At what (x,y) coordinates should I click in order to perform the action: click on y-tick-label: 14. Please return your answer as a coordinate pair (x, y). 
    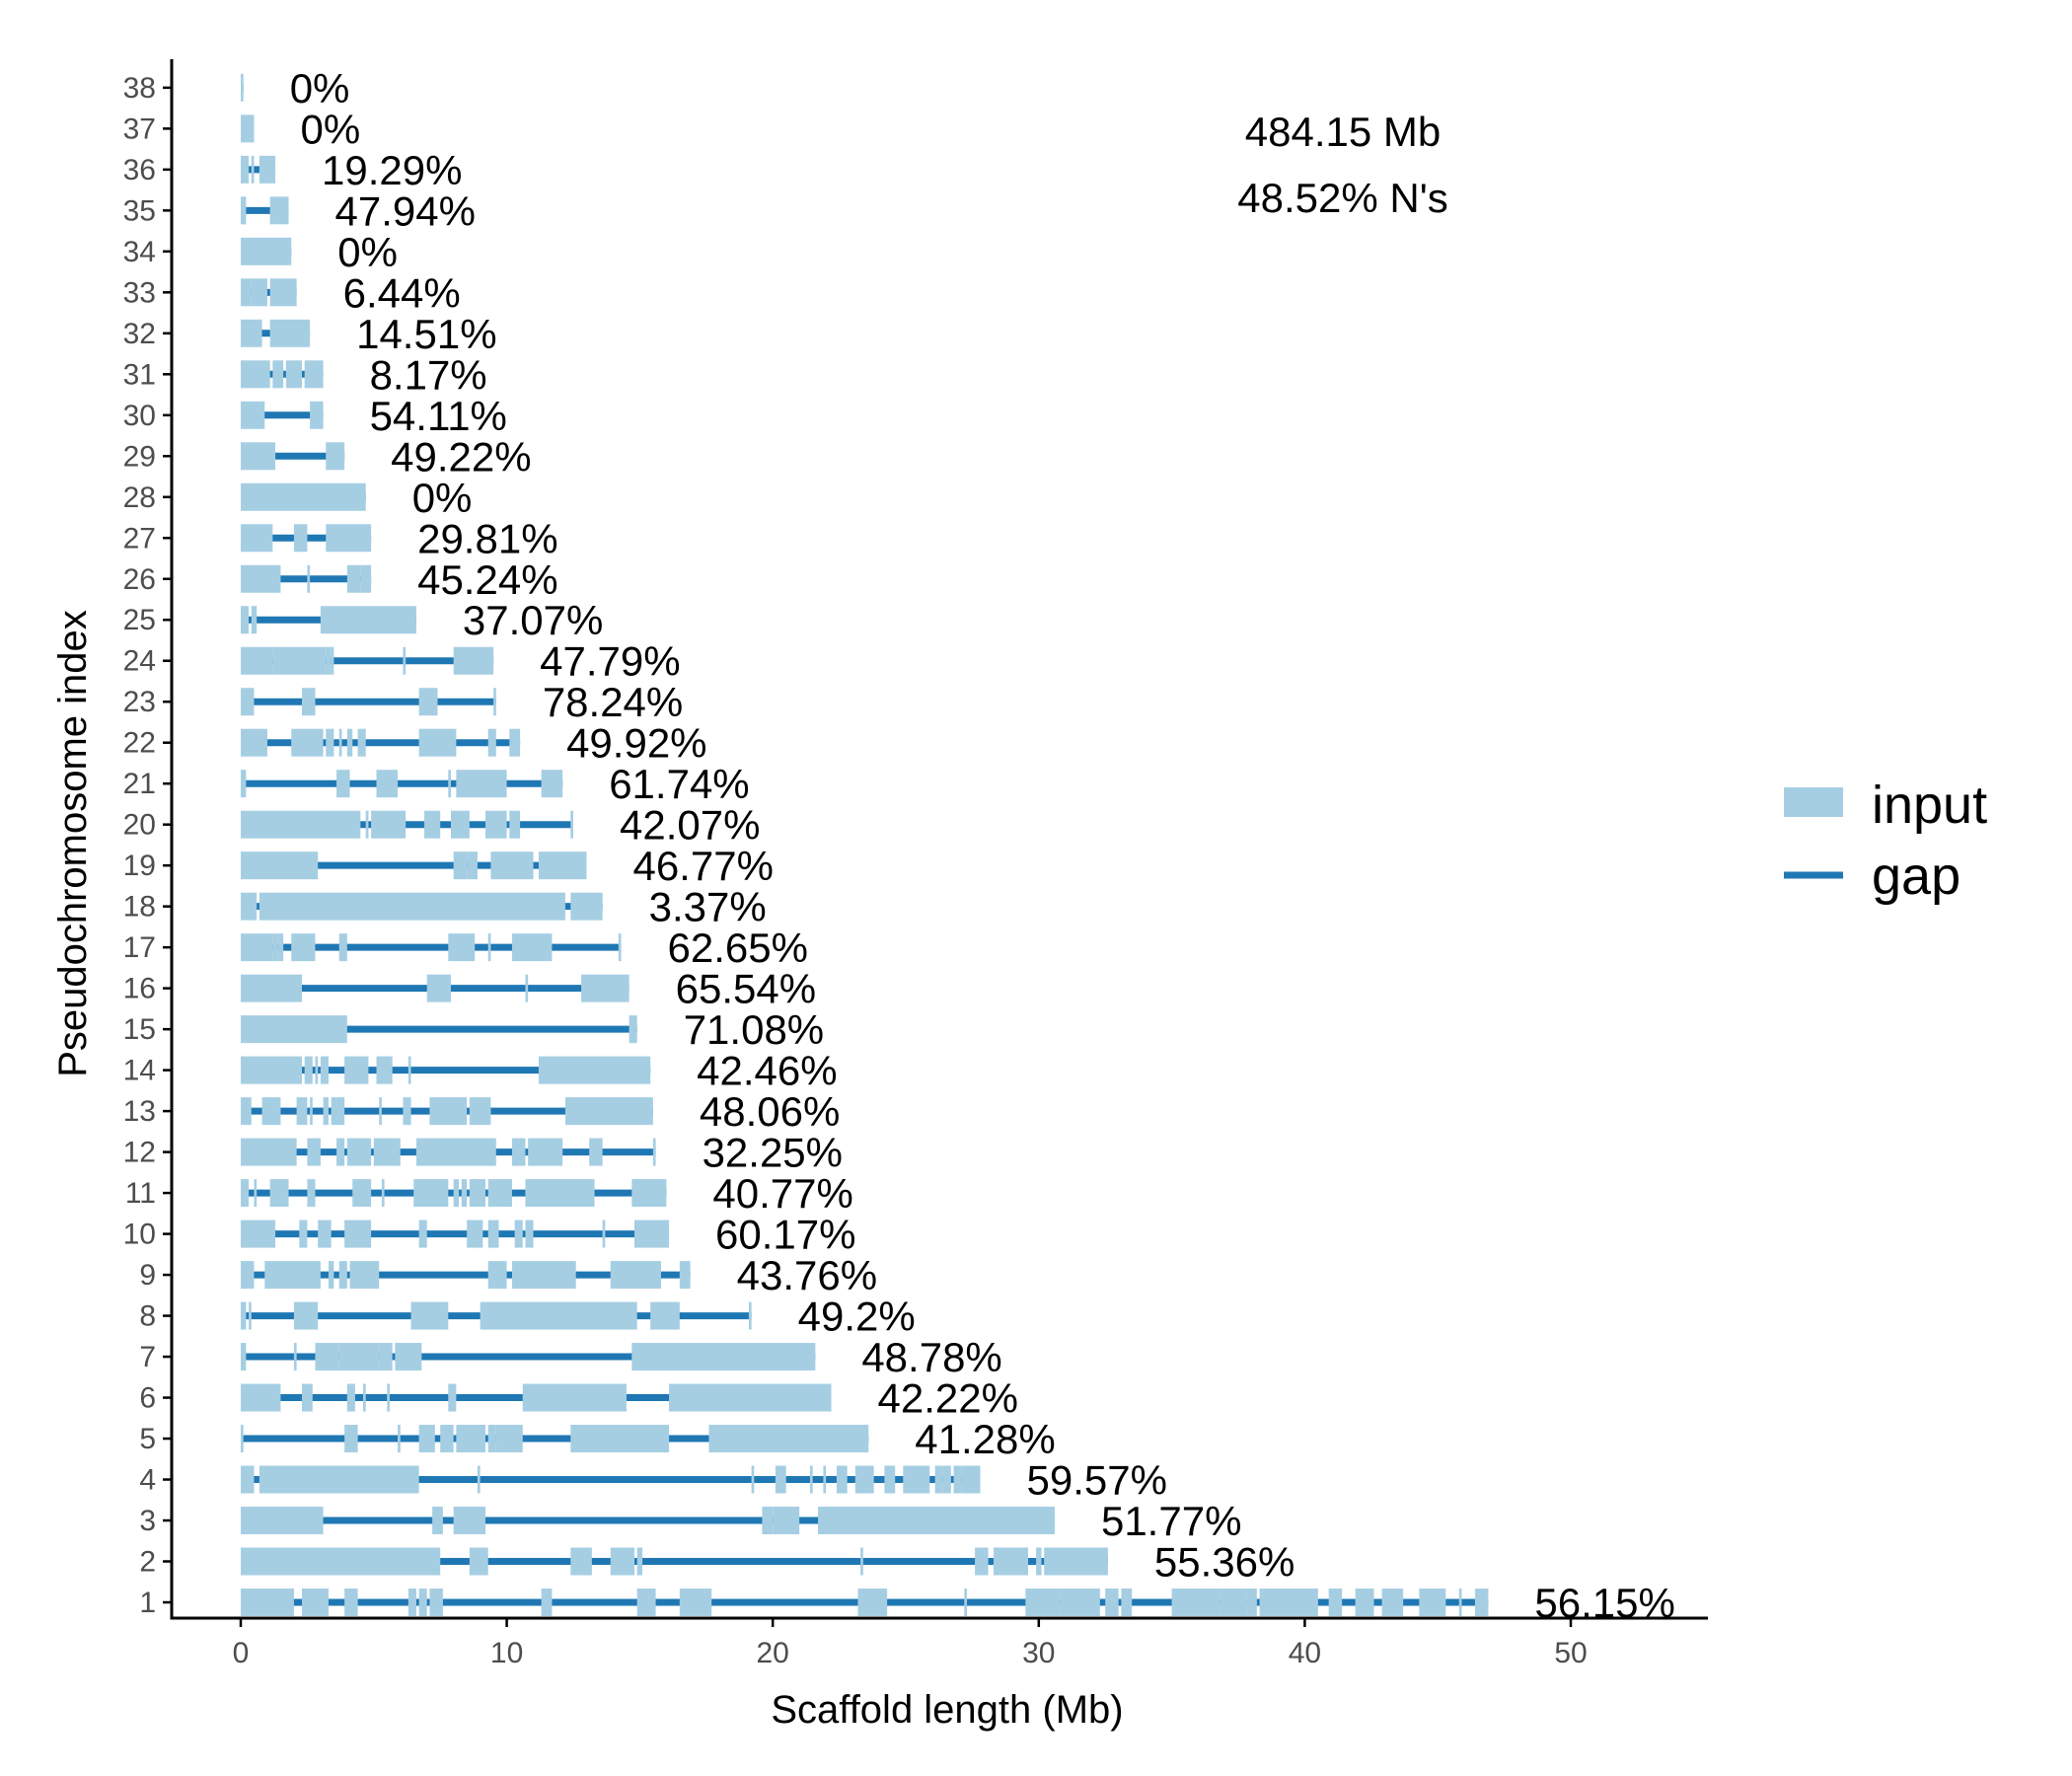
    Looking at the image, I should click on (140, 1071).